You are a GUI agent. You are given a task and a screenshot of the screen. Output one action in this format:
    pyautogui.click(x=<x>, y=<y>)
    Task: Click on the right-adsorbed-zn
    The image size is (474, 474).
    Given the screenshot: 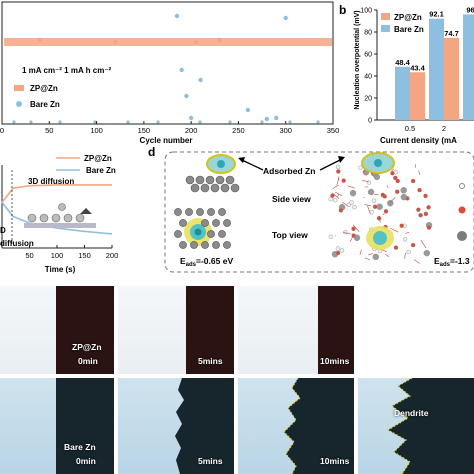 What is the action you would take?
    pyautogui.click(x=378, y=163)
    